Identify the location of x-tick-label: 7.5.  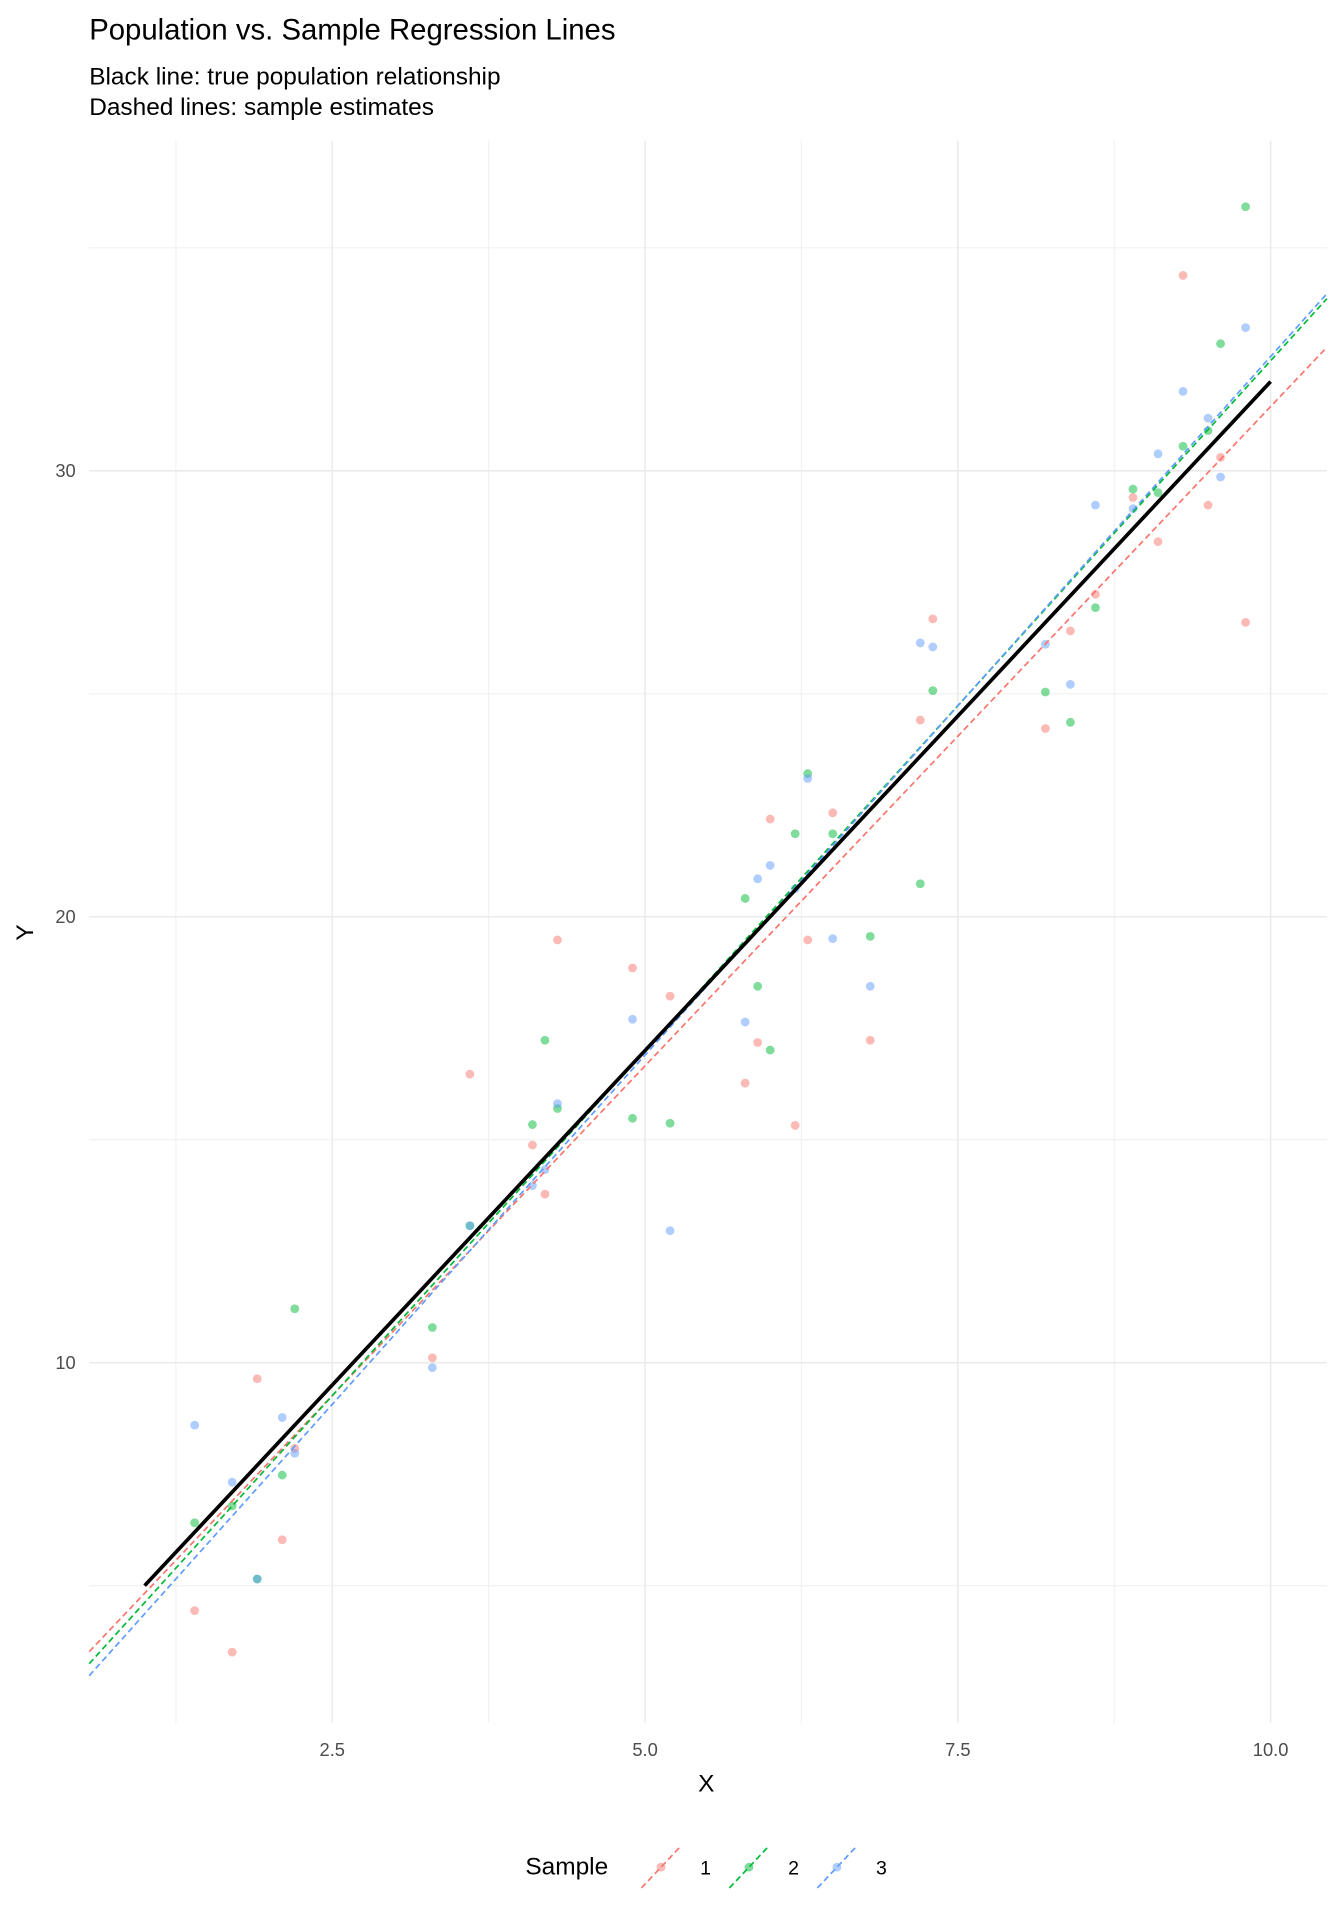
(957, 1749).